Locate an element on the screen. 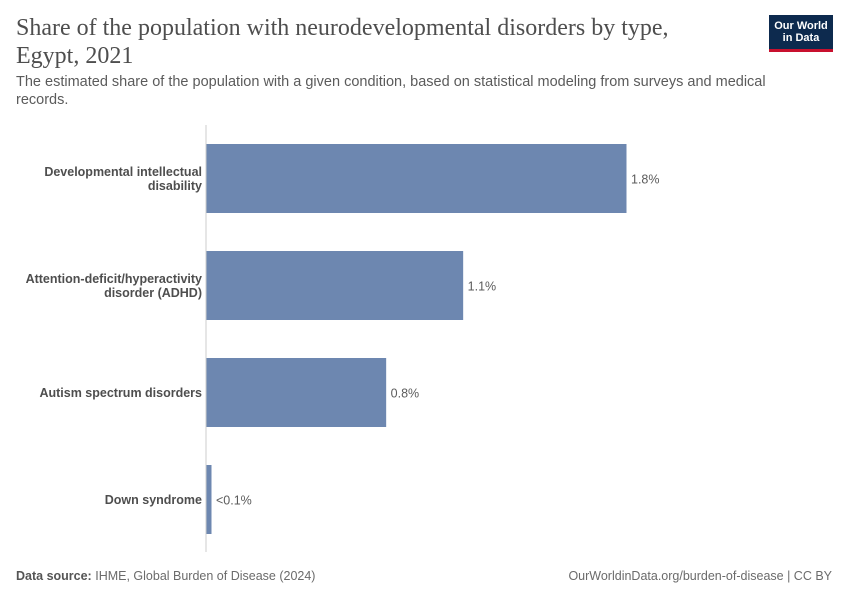  category-label: Developmental intellectual disability is located at coordinates (123, 179).